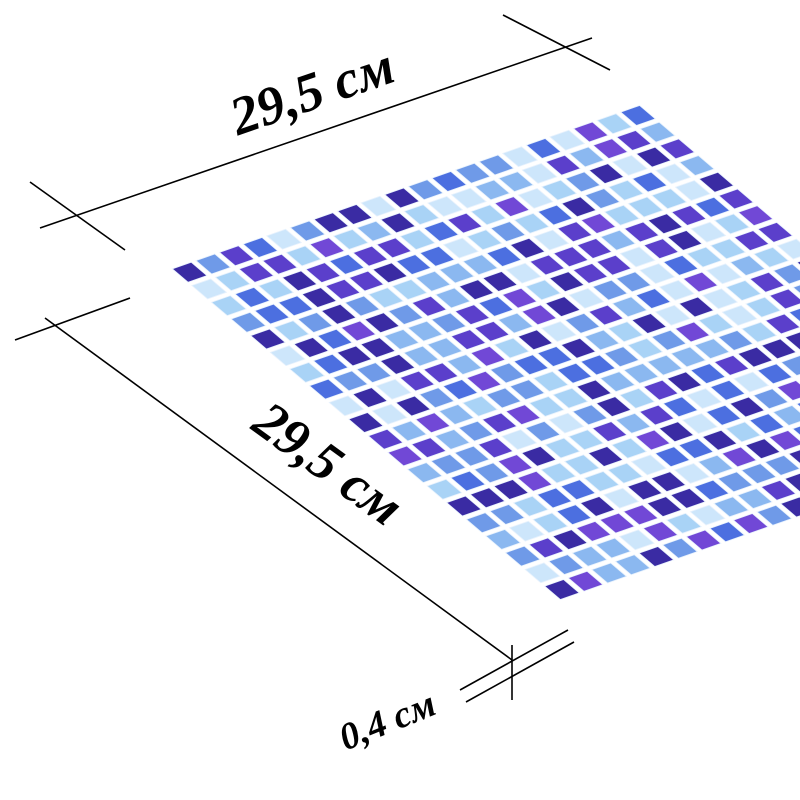 This screenshot has width=800, height=800. What do you see at coordinates (556, 42) in the screenshot?
I see `dimension-tick` at bounding box center [556, 42].